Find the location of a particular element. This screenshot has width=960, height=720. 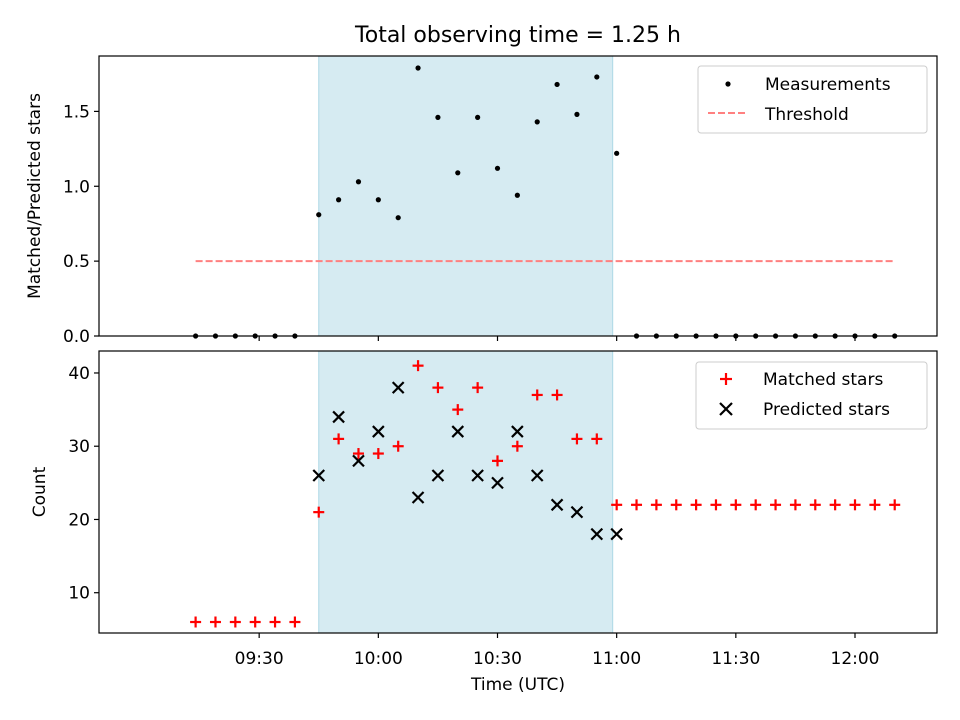

legend-threshold-label: Threshold is located at coordinates (806, 115).